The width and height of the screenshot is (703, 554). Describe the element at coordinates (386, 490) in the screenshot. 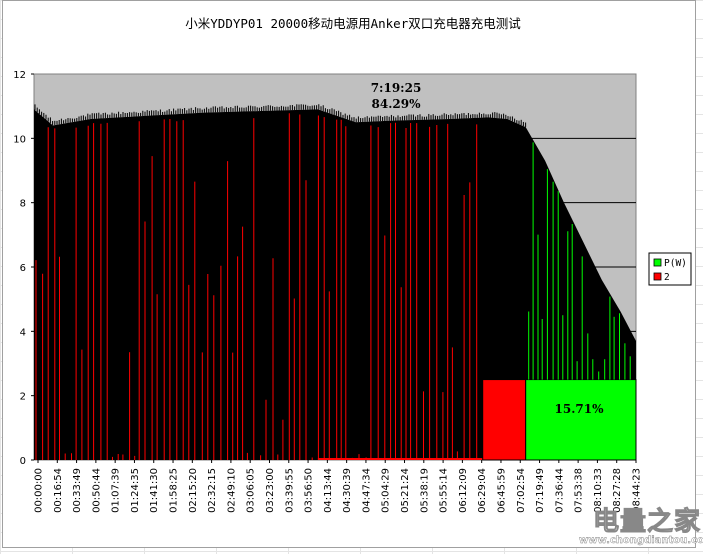

I see `x-tick-label: 05:04:29` at that location.